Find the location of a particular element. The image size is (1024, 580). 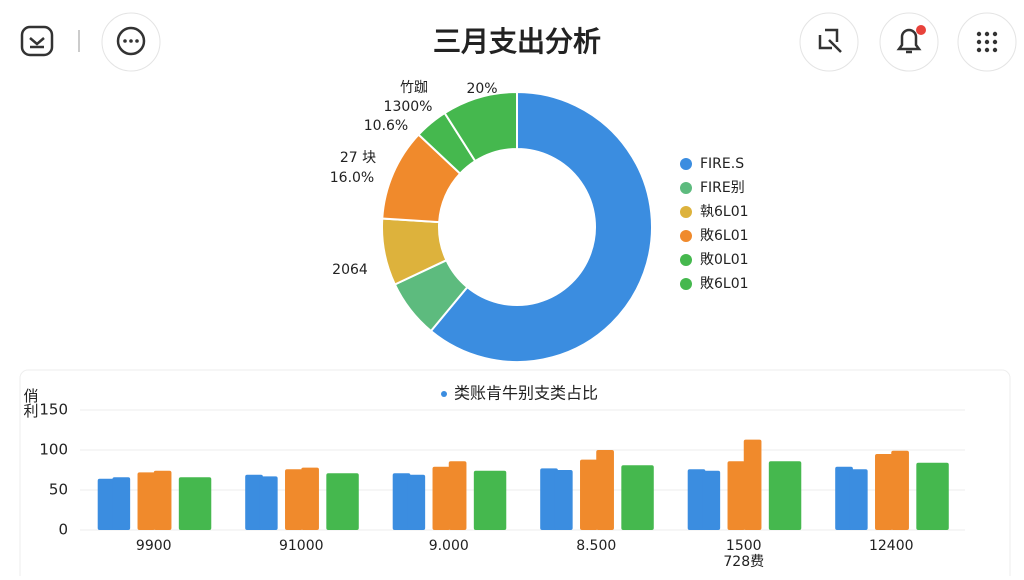

legend-label: 敗0L01 is located at coordinates (724, 260).